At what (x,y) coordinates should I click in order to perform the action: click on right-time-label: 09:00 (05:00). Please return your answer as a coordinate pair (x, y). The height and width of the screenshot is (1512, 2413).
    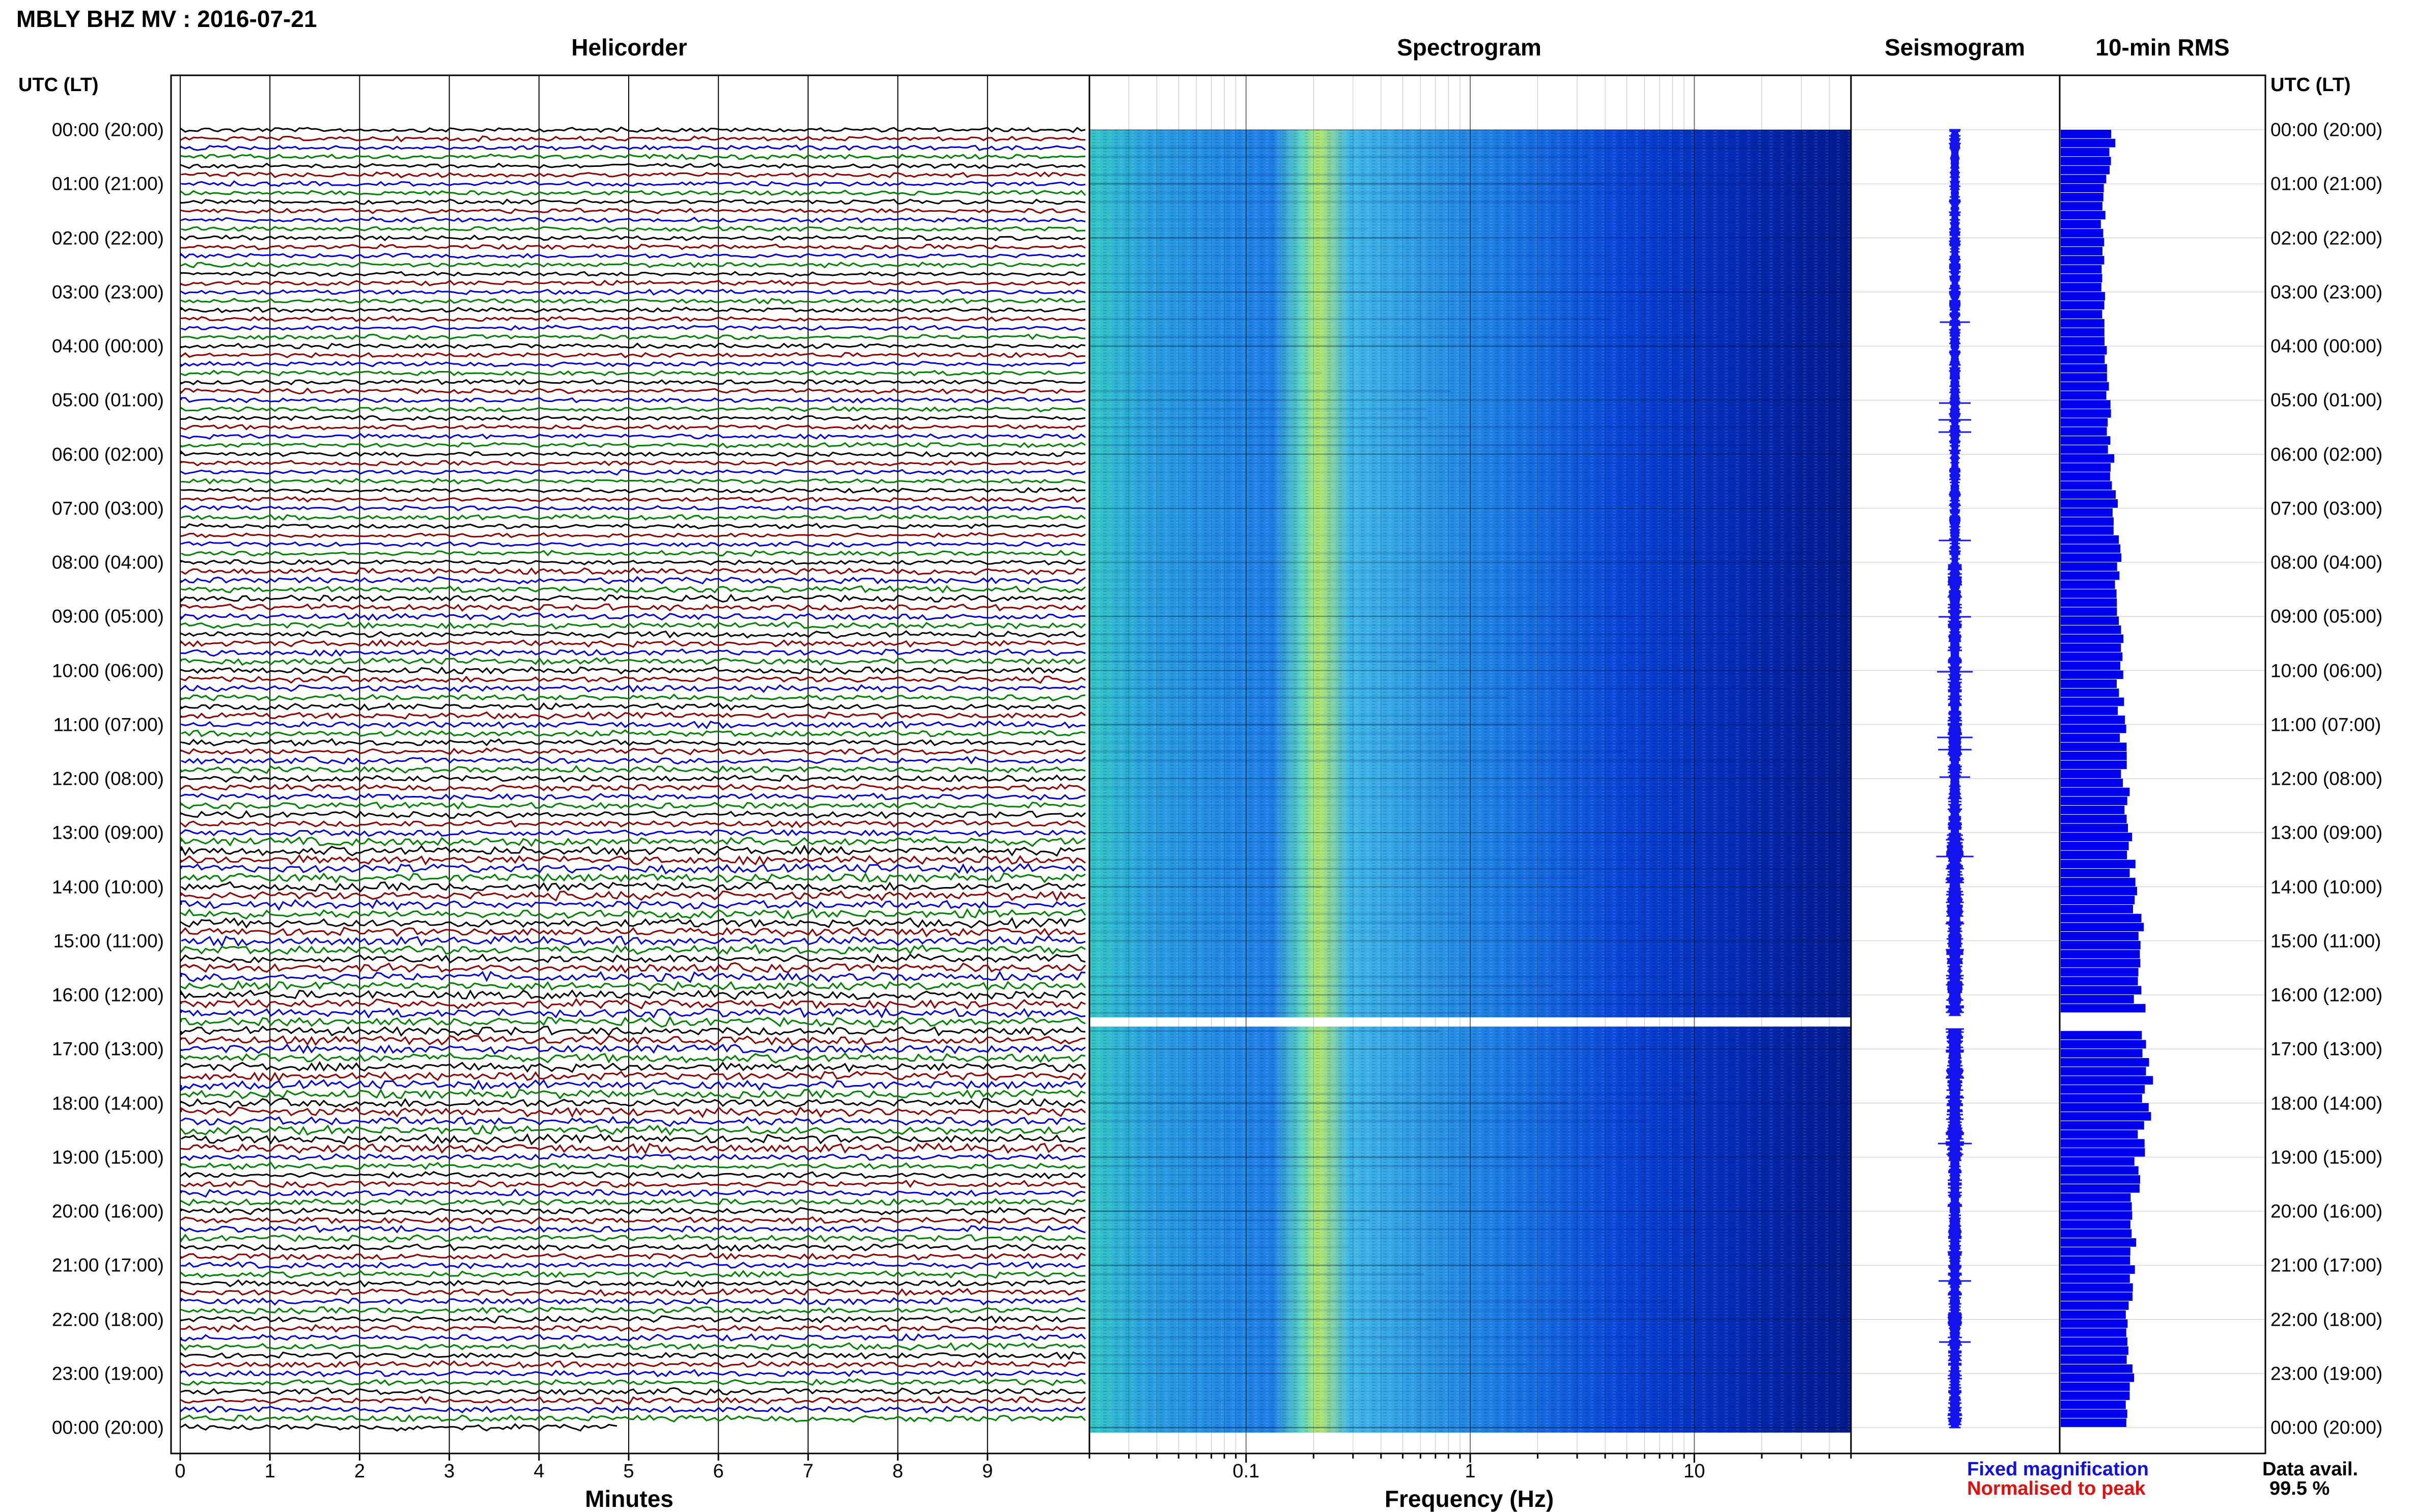
    Looking at the image, I should click on (2326, 616).